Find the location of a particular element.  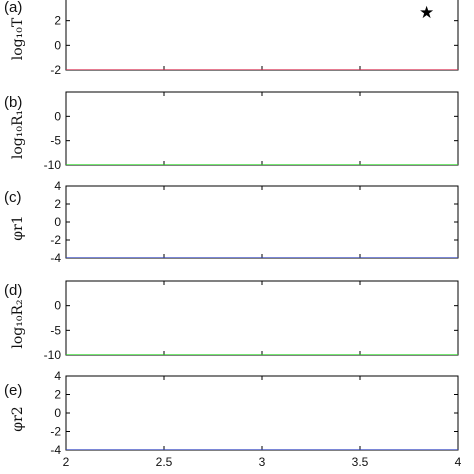

panel-label: (a) is located at coordinates (13, 8).